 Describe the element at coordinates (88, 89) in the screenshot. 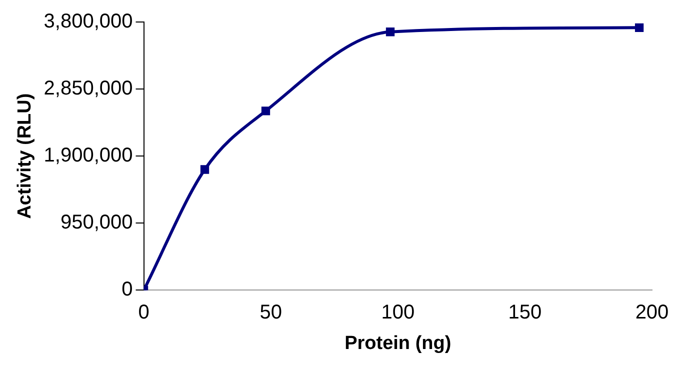

I see `y-tick-label: 2,850,000` at that location.